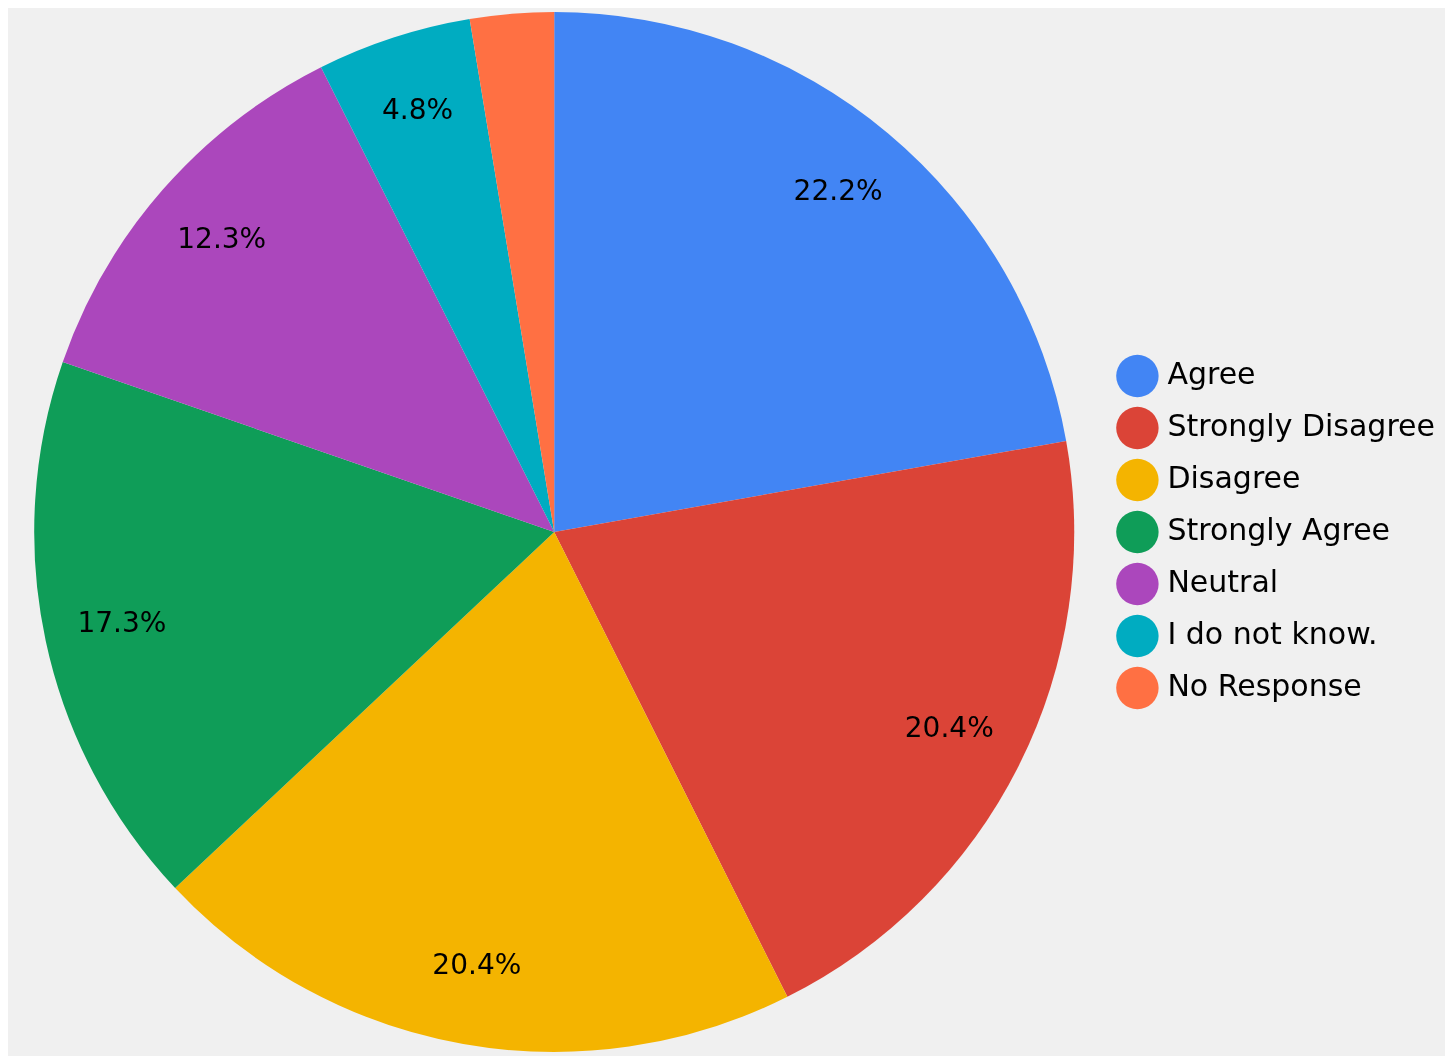  What do you see at coordinates (1279, 529) in the screenshot?
I see `legend-label: Strongly Agree` at bounding box center [1279, 529].